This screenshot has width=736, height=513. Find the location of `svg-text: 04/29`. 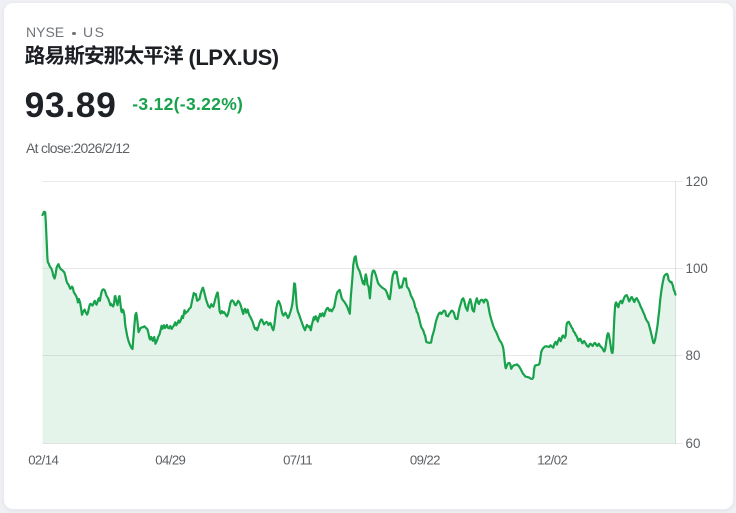

svg-text: 04/29 is located at coordinates (170, 460).